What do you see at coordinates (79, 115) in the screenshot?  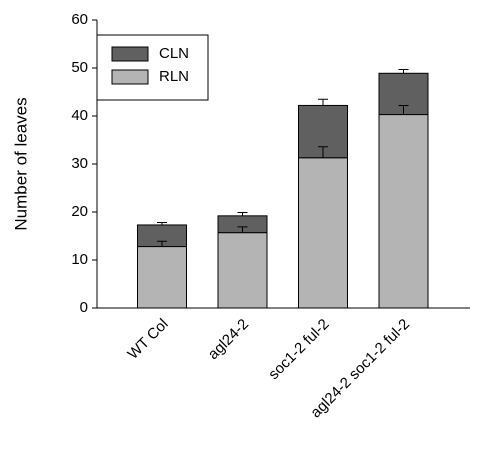 I see `y-tick-label: 40` at bounding box center [79, 115].